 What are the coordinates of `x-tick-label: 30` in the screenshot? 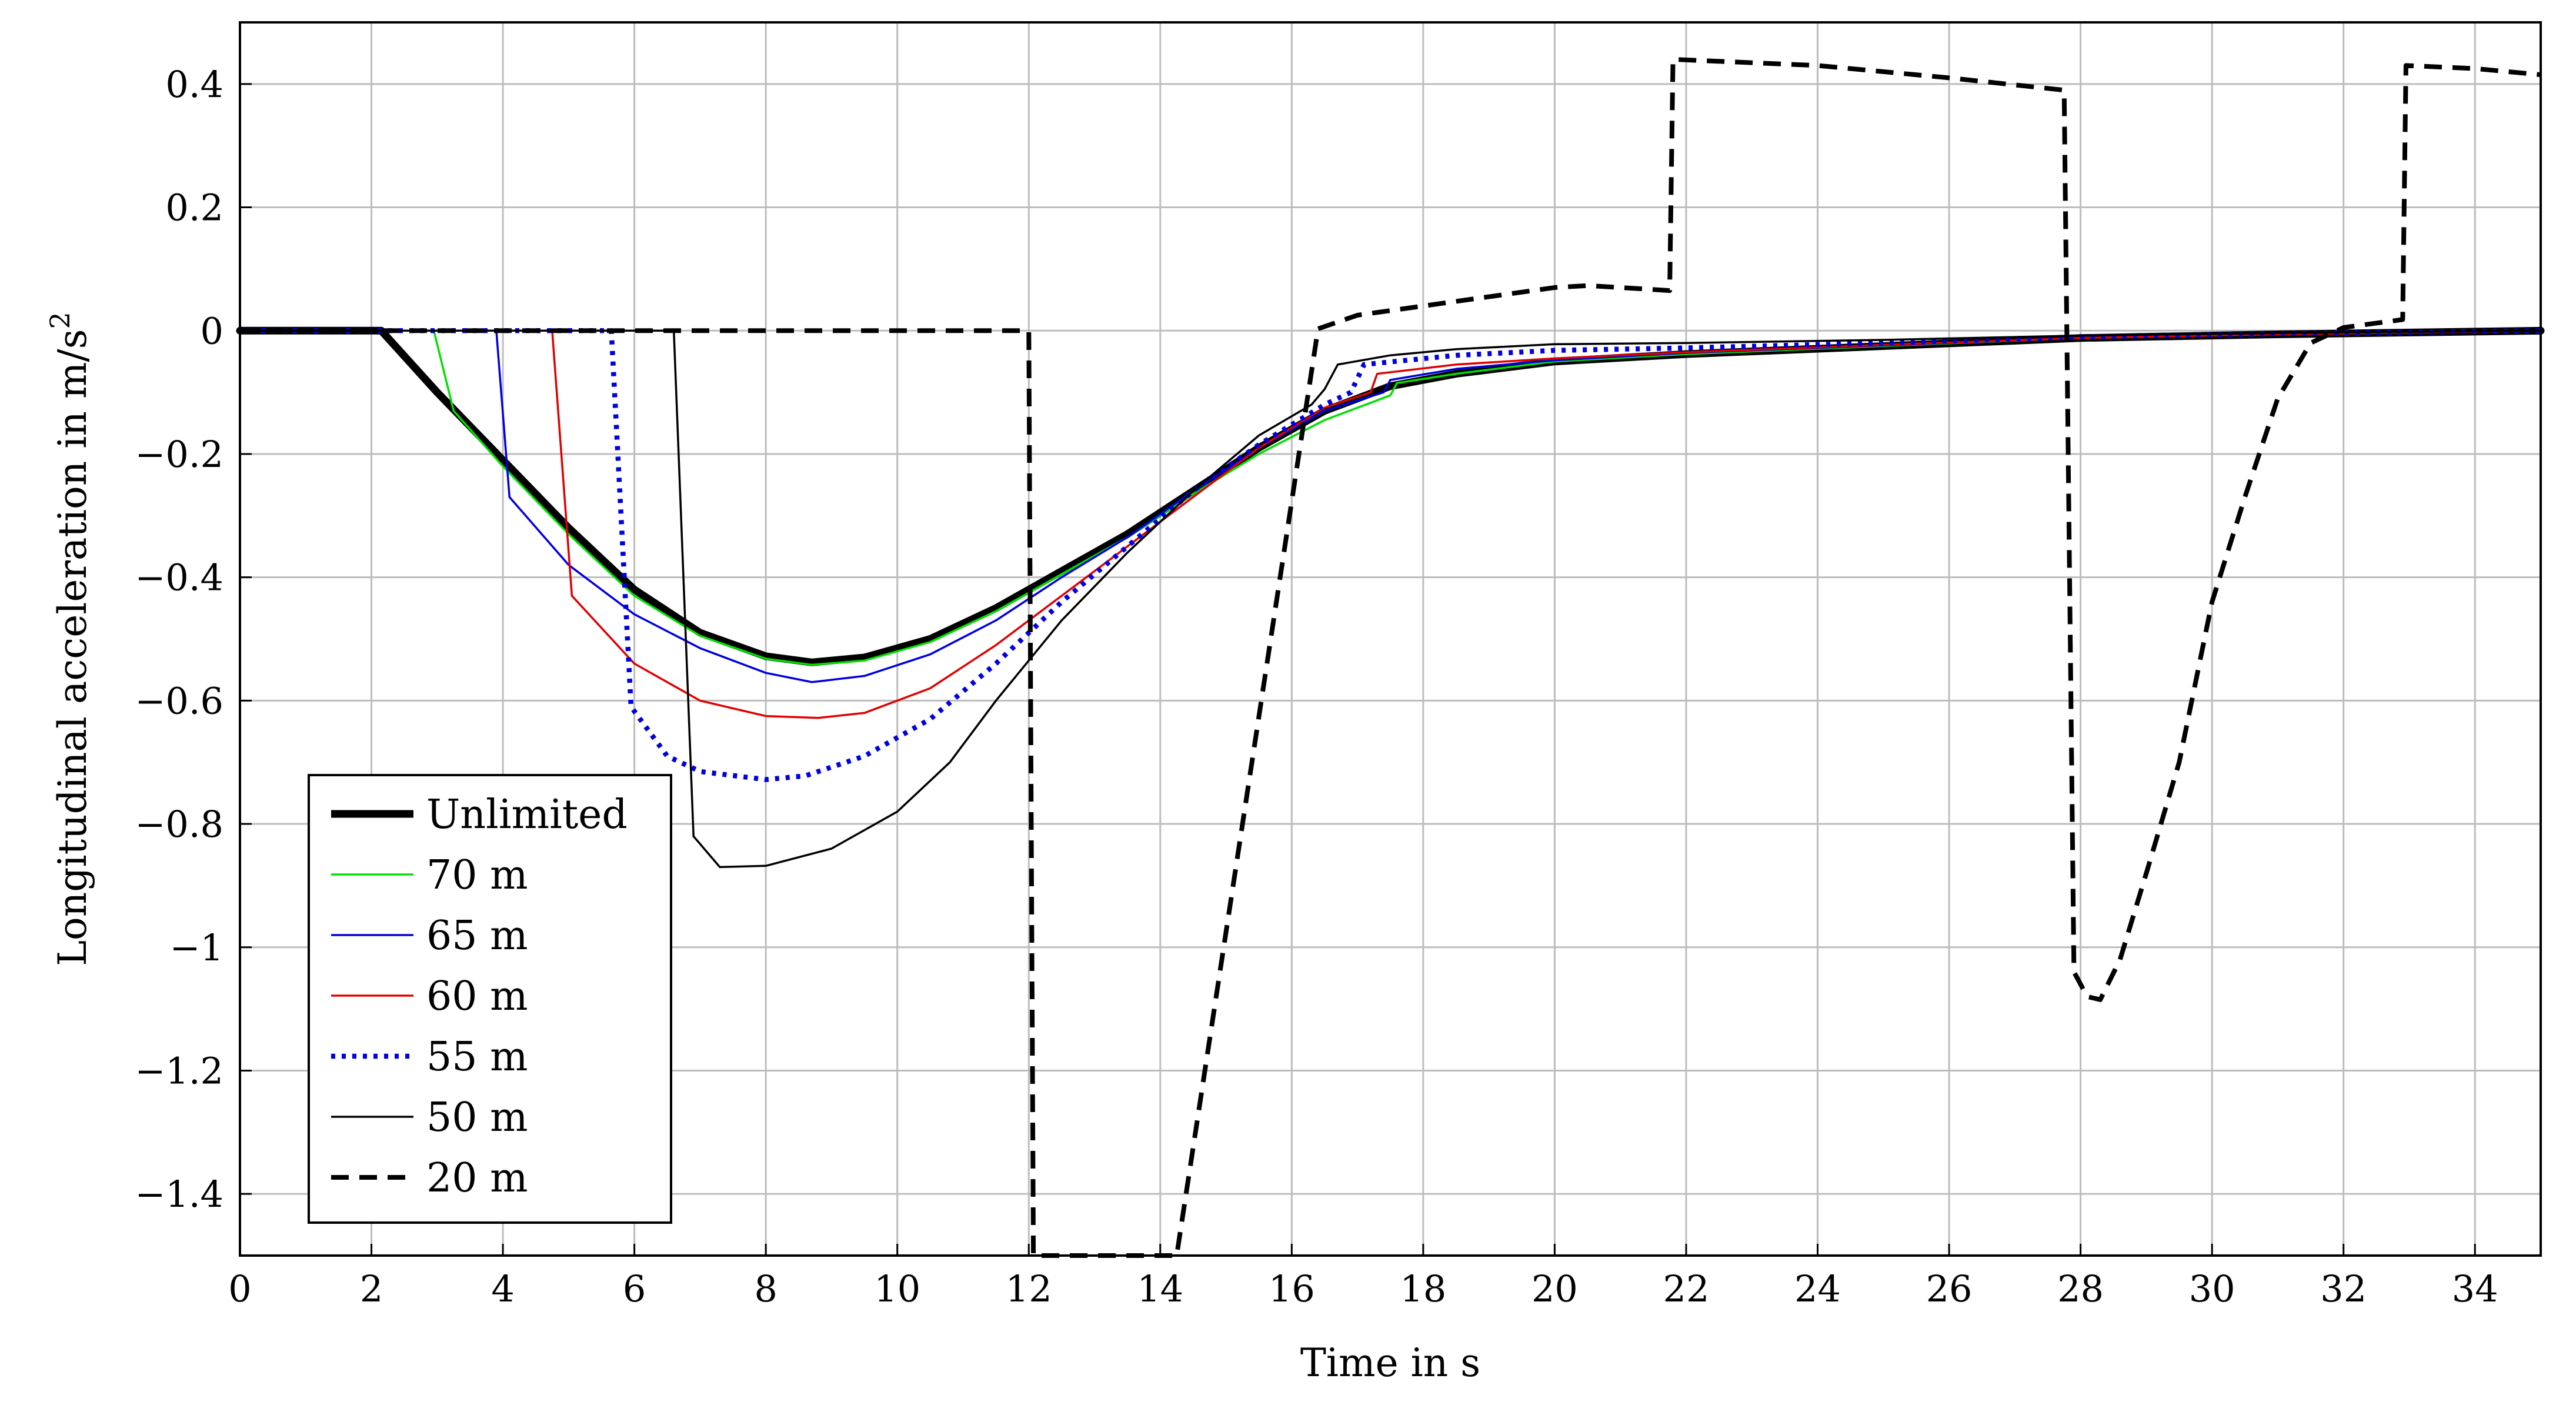 It's located at (2212, 1288).